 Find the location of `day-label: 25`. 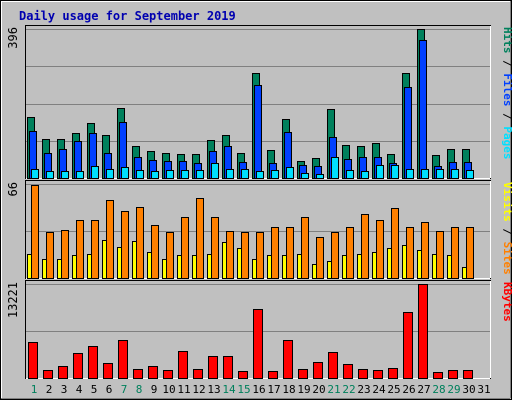

day-label: 25 is located at coordinates (393, 389).